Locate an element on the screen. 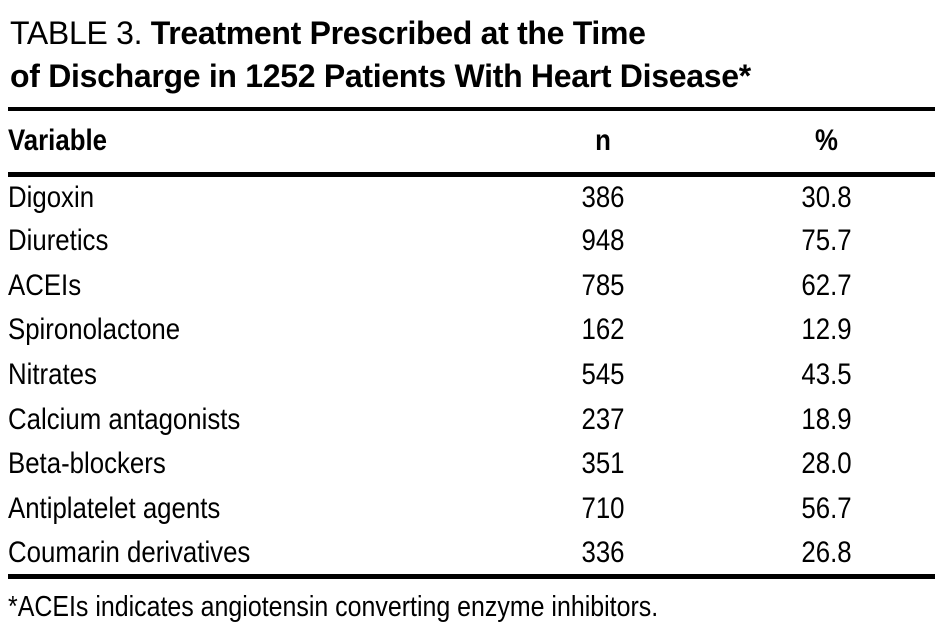 Image resolution: width=948 pixels, height=640 pixels. cell-variable: Nitrates is located at coordinates (52, 375).